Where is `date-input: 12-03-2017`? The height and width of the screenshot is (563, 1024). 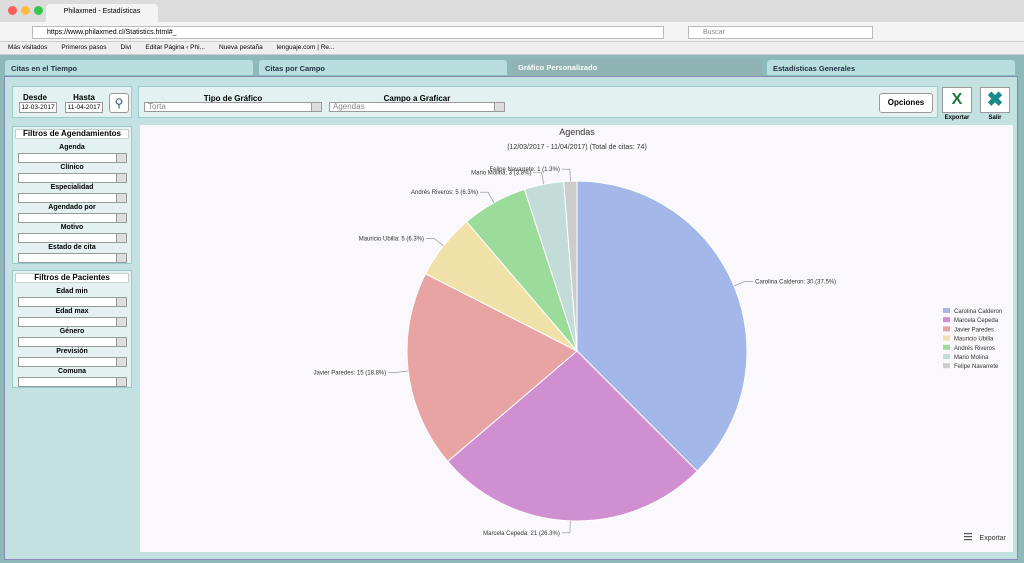
date-input: 12-03-2017 is located at coordinates (38, 107).